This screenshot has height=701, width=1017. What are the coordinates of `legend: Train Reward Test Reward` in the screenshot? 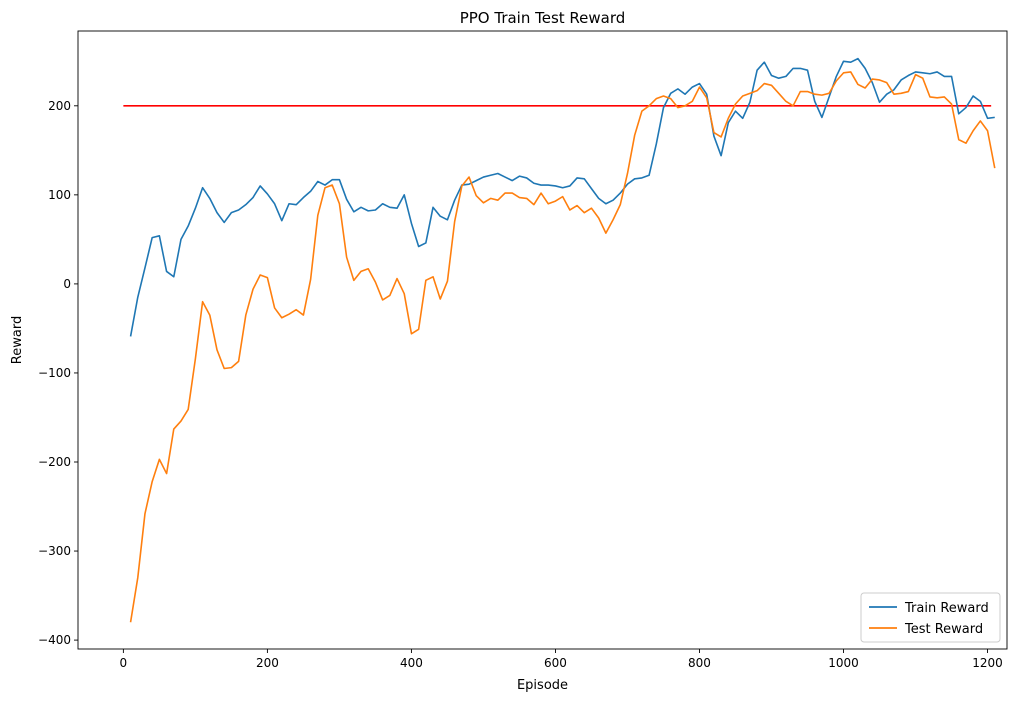 It's located at (930, 617).